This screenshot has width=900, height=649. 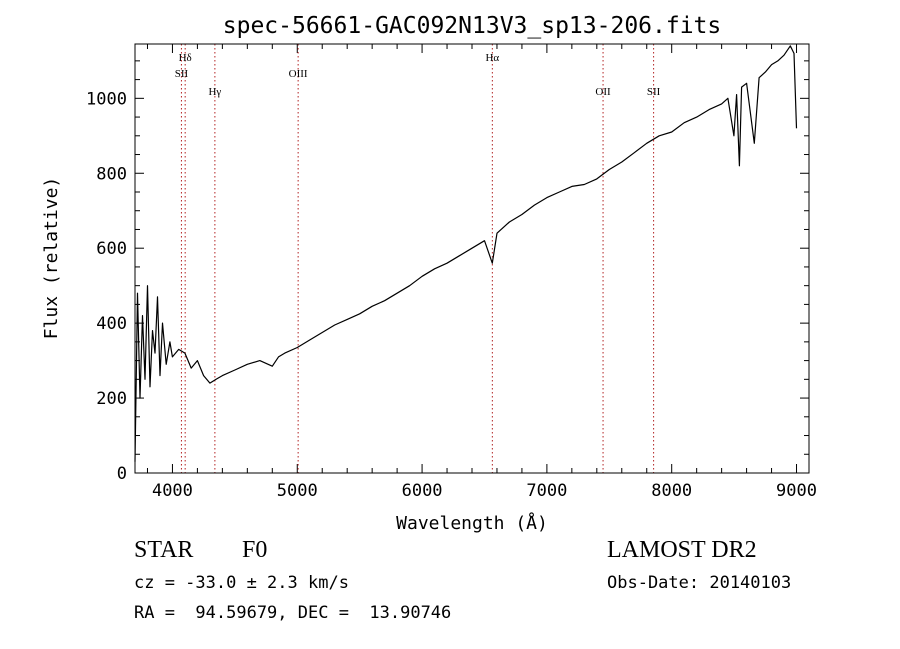 What do you see at coordinates (796, 491) in the screenshot?
I see `x-tick-label: 9000` at bounding box center [796, 491].